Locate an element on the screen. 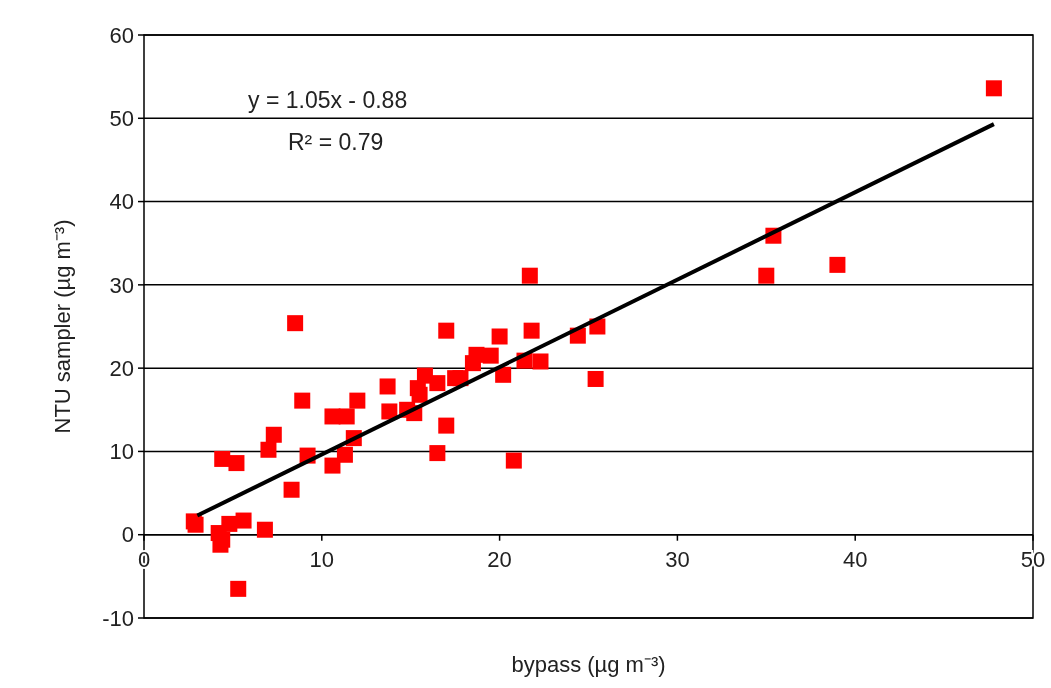  y-axis-title: NTU sampler (µg m⁻³) is located at coordinates (62, 326).